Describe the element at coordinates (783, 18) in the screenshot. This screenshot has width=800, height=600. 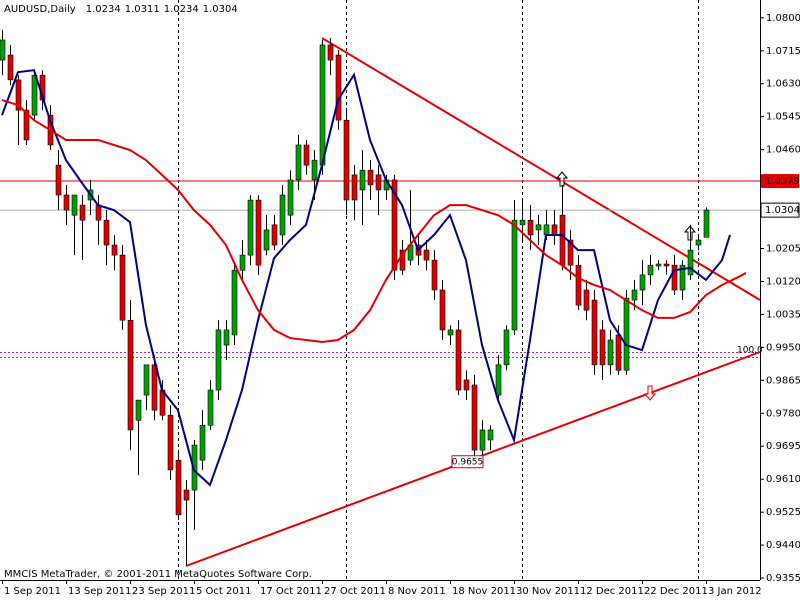
I see `y-tick-label: 1.0800` at that location.